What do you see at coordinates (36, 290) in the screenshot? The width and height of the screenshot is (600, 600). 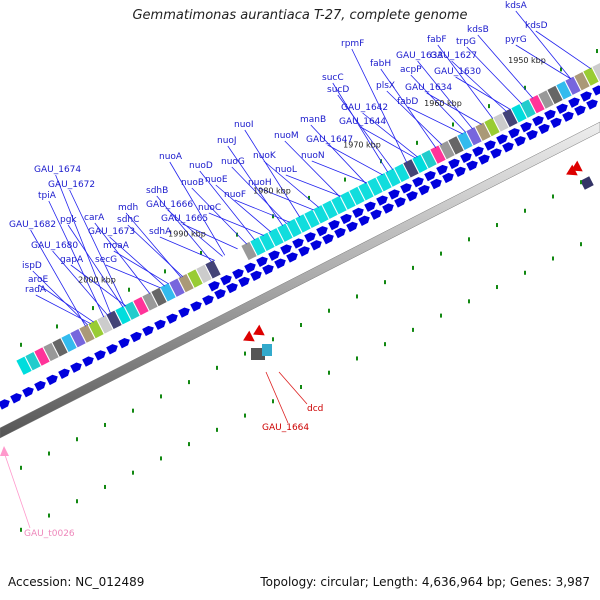 I see `gene-label: radA` at bounding box center [36, 290].